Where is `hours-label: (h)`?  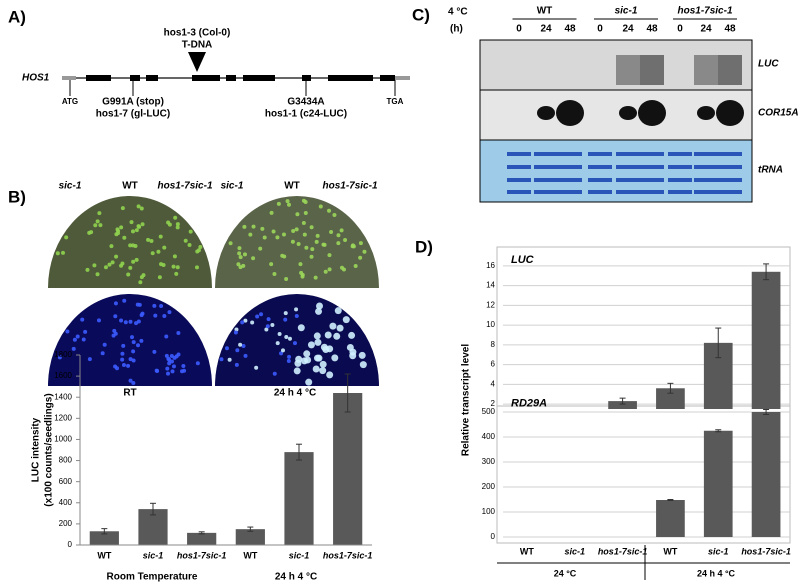 hours-label: (h) is located at coordinates (456, 29).